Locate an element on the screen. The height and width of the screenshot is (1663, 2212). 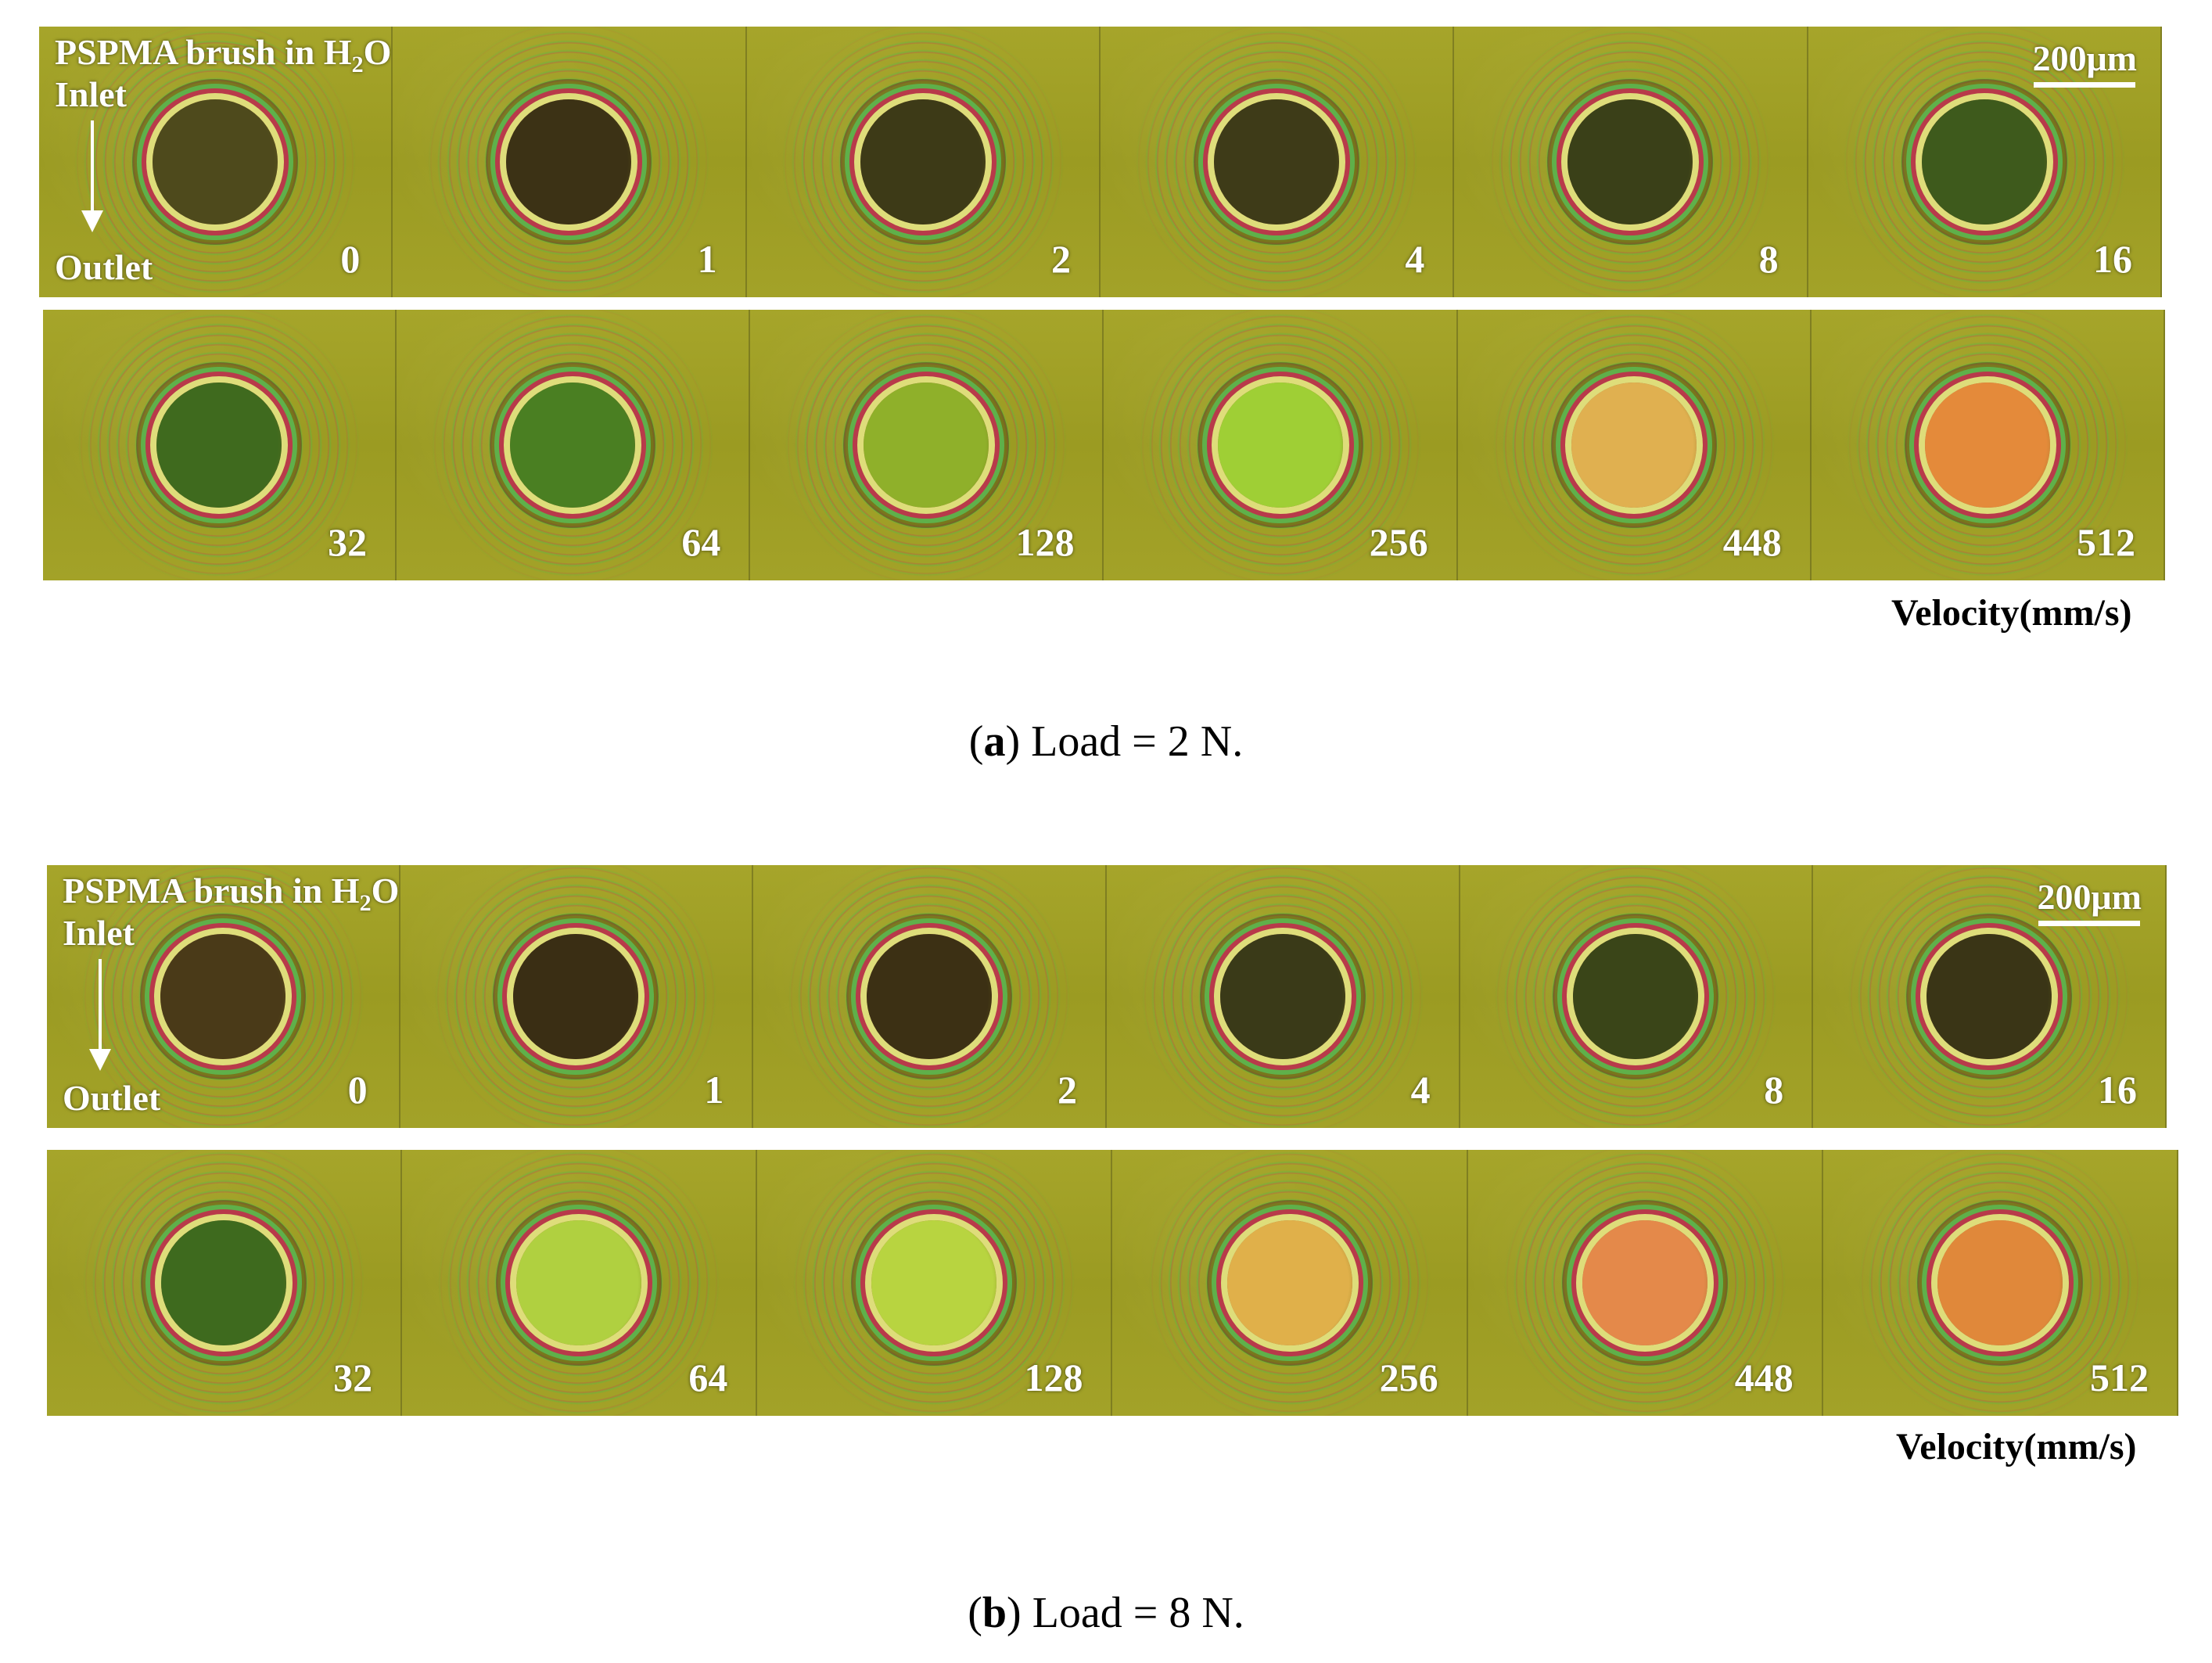
panel-b-caption: (b) Load = 8 N. is located at coordinates (1106, 1613).